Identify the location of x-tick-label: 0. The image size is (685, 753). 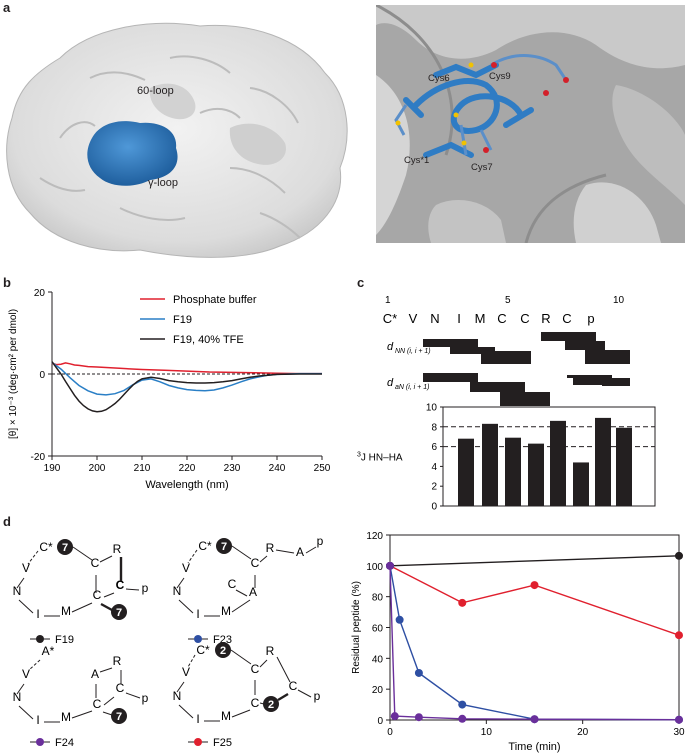
(390, 732).